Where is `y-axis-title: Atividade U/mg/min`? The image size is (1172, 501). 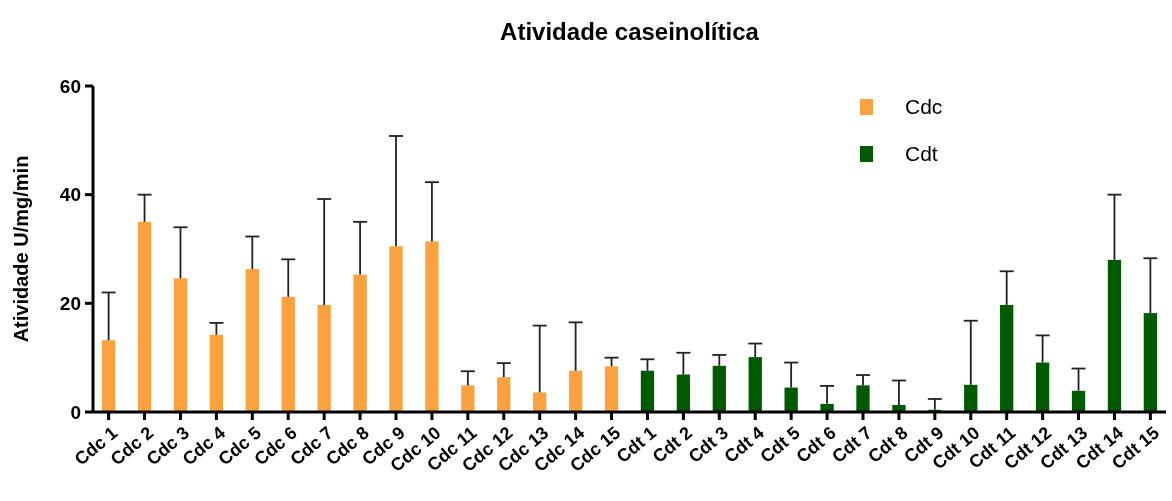 y-axis-title: Atividade U/mg/min is located at coordinates (21, 249).